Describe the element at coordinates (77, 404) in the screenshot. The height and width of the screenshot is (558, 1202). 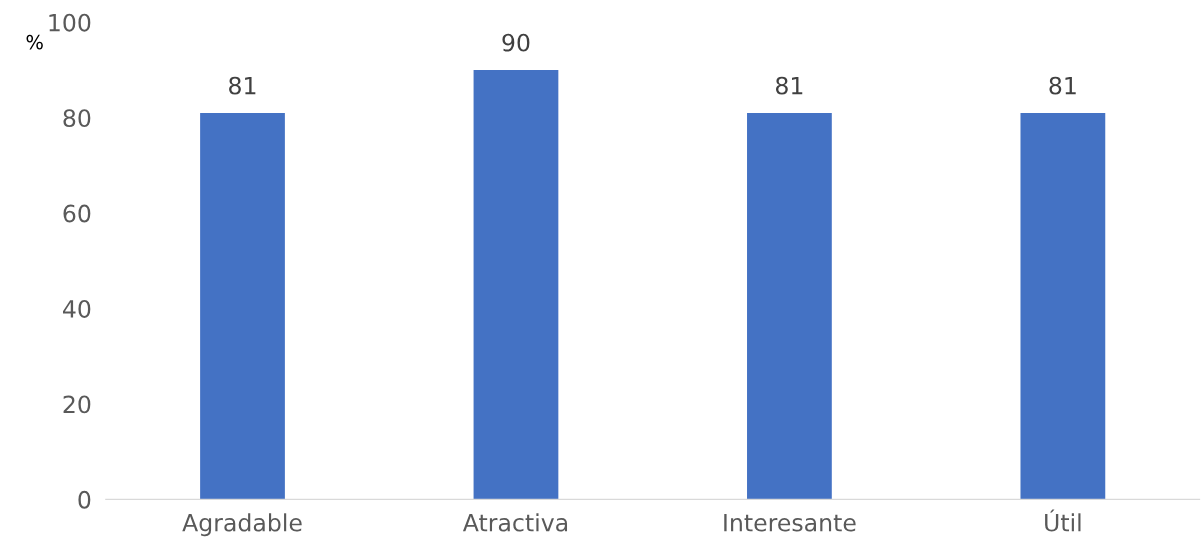
I see `y-tick-label: 20` at that location.